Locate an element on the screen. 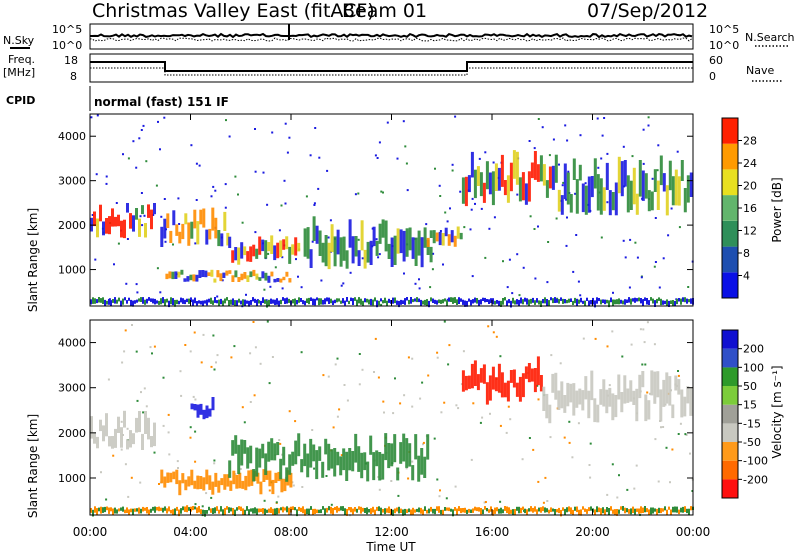 The height and width of the screenshot is (554, 800). freq-panel is located at coordinates (391, 68).